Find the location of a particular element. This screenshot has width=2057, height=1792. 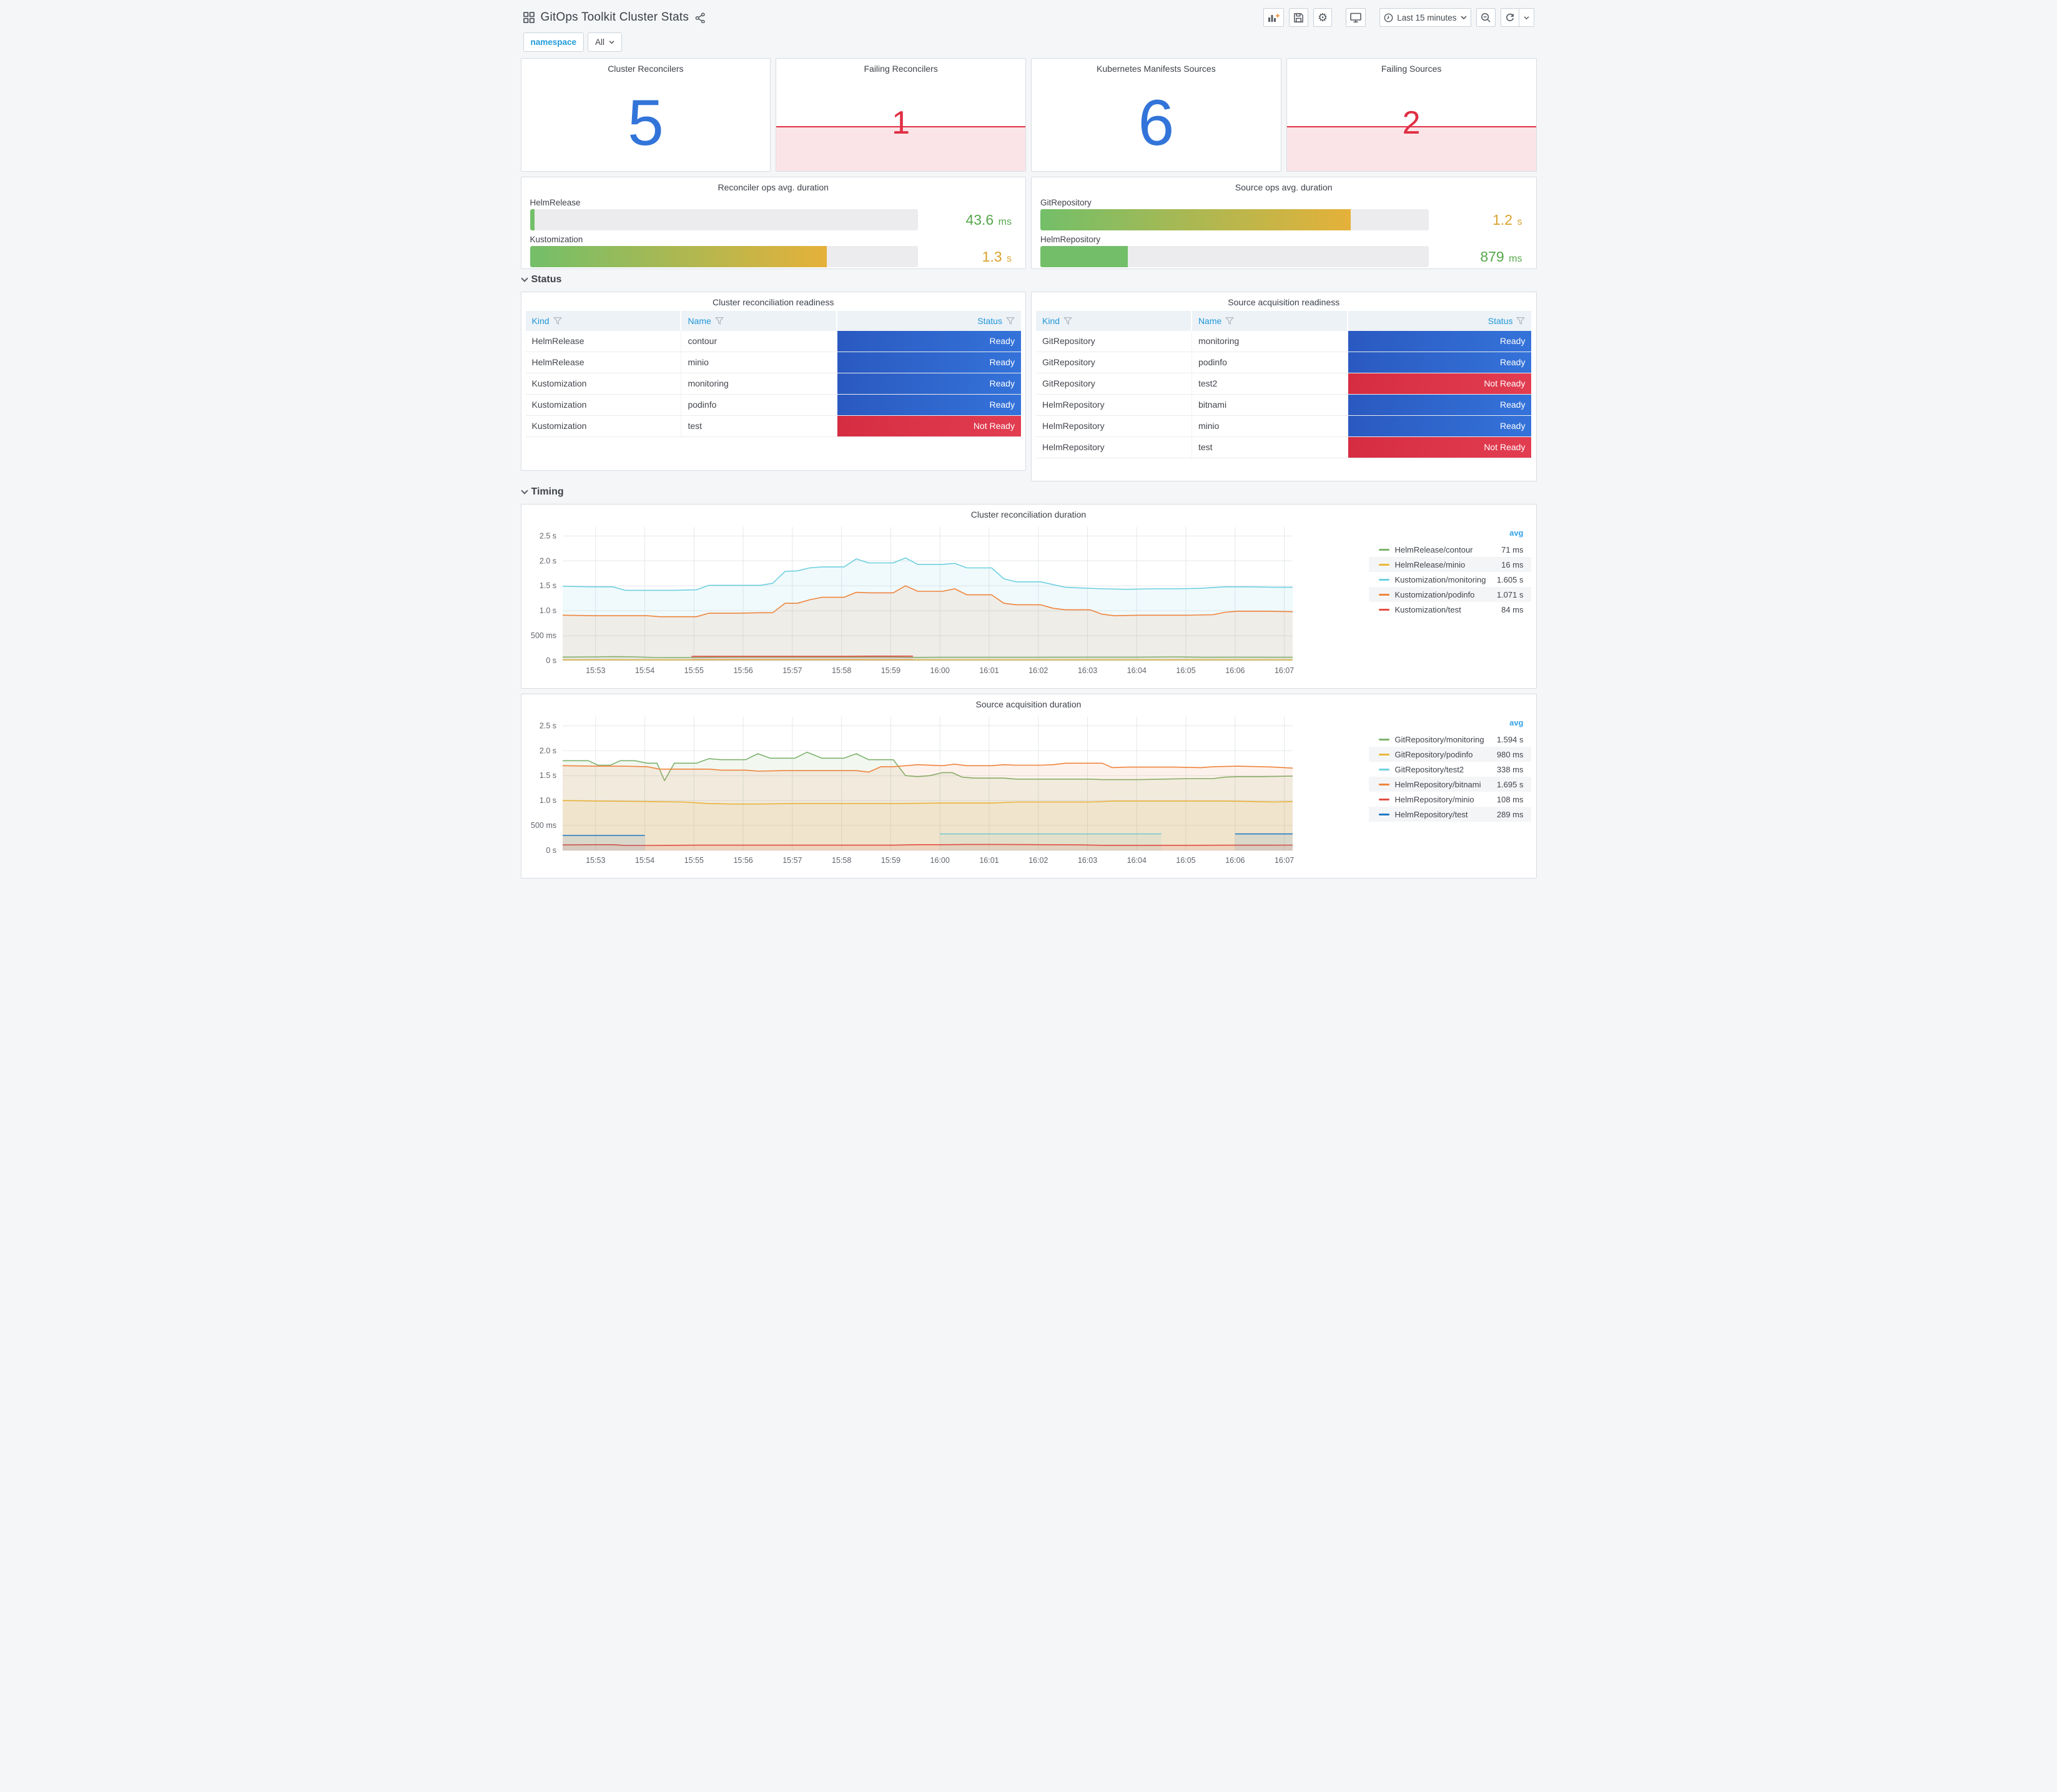

gauge-row: HelmRepository 879 ms is located at coordinates (1283, 251).